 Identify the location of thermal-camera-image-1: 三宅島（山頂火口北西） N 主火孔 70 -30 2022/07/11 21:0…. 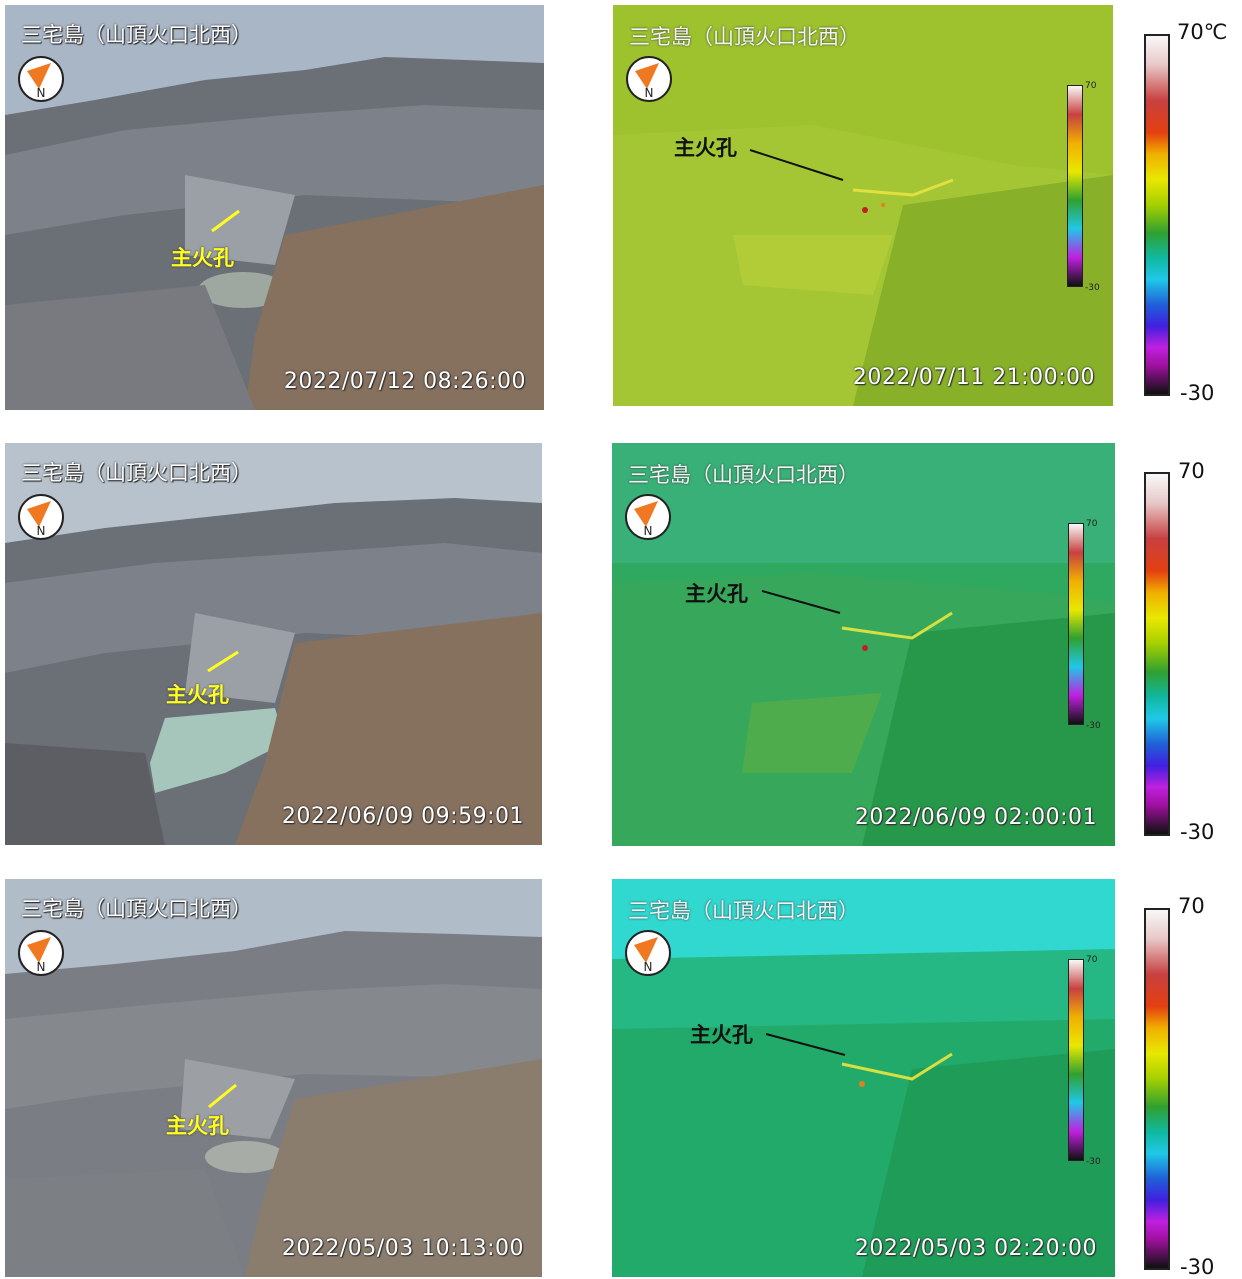
(863, 205).